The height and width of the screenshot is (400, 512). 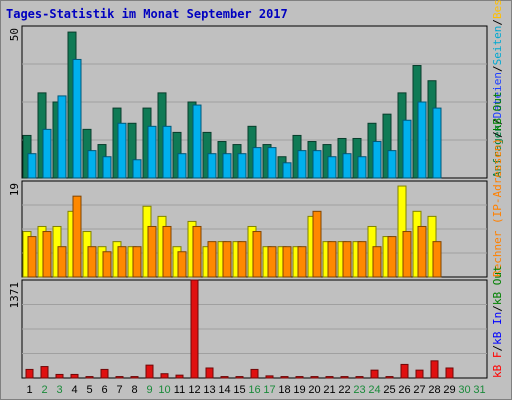 I want to click on x-tick-label: 16, so click(x=254, y=390).